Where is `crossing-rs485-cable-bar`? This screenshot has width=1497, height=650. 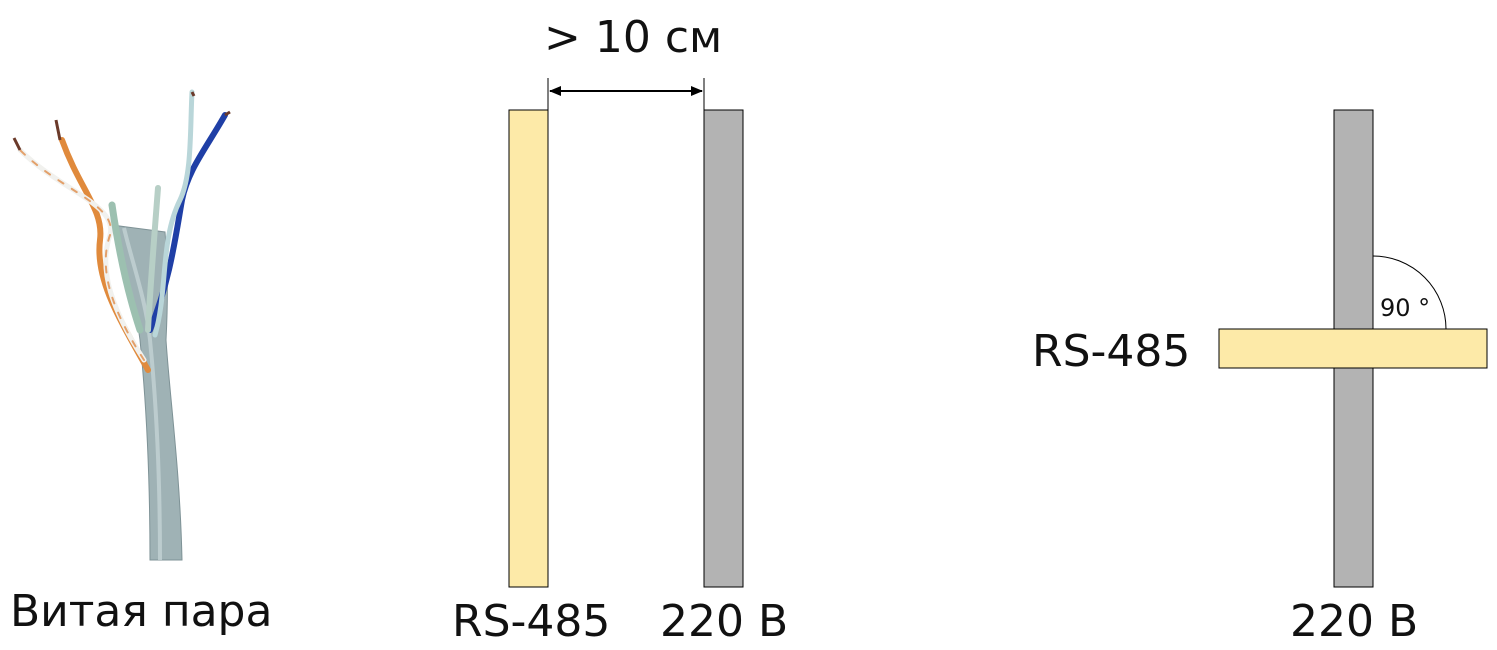 crossing-rs485-cable-bar is located at coordinates (1353, 348).